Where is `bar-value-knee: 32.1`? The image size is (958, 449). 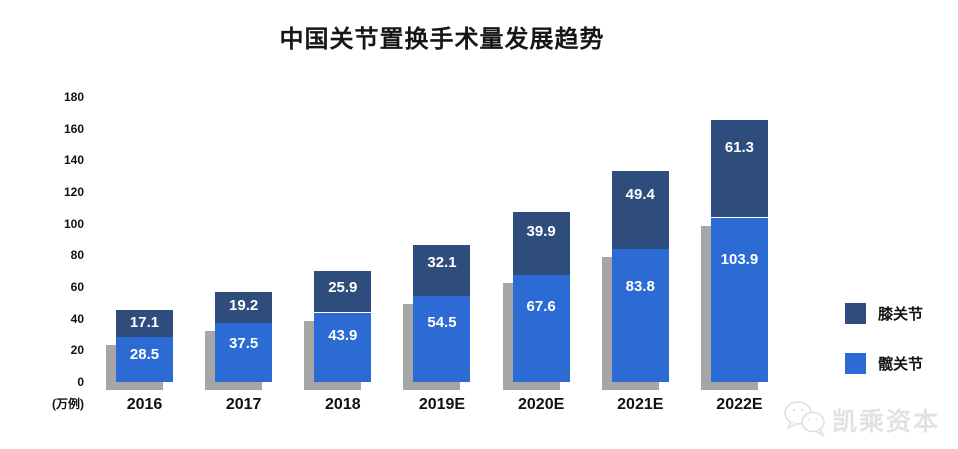 bar-value-knee: 32.1 is located at coordinates (442, 263).